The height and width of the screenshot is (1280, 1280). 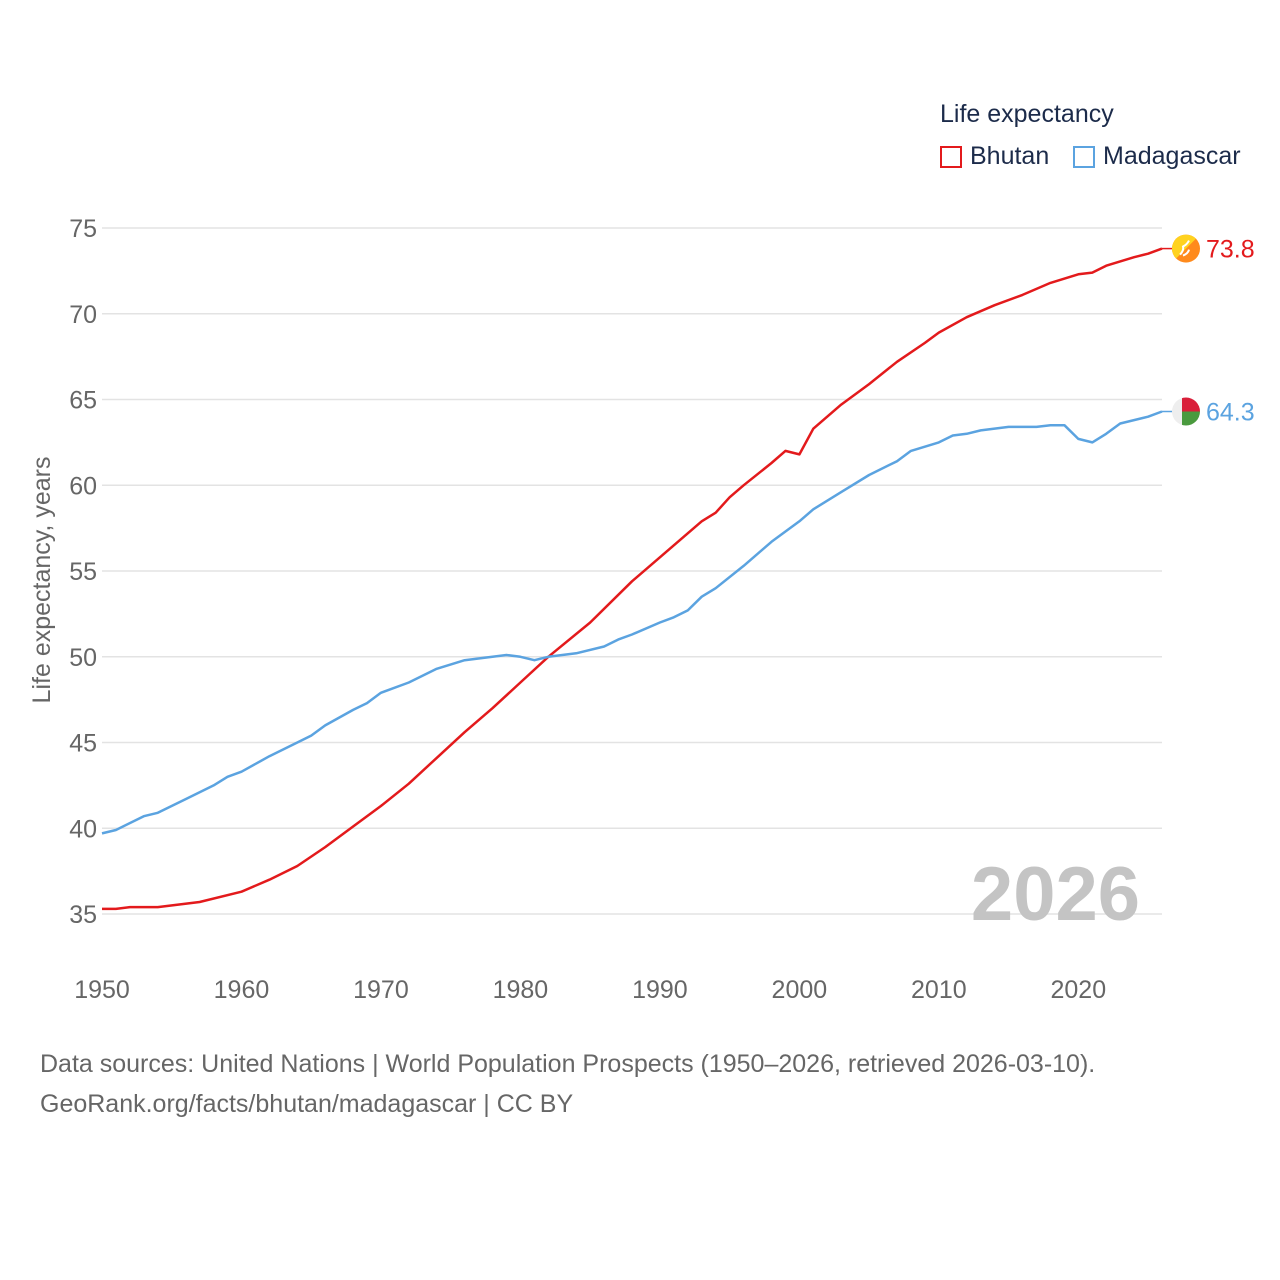 What do you see at coordinates (1027, 114) in the screenshot?
I see `legend-title: Life expectancy` at bounding box center [1027, 114].